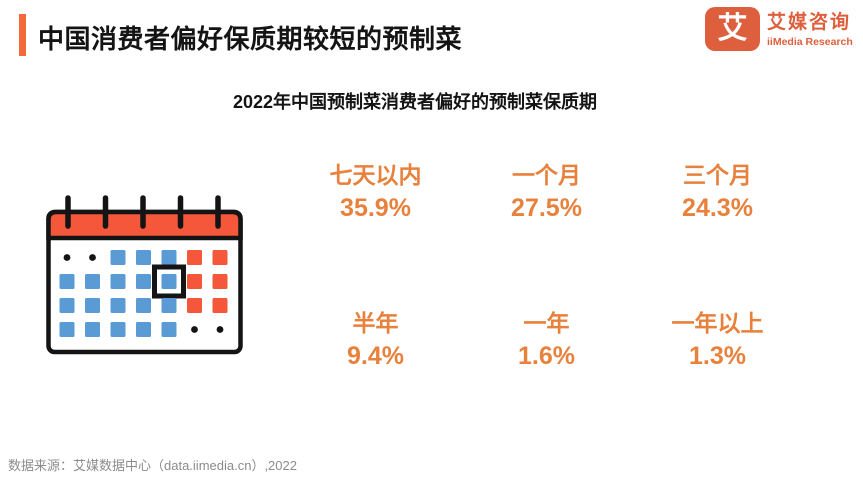 This screenshot has height=484, width=863. What do you see at coordinates (809, 22) in the screenshot?
I see `logo-name-cn: 艾媒咨询` at bounding box center [809, 22].